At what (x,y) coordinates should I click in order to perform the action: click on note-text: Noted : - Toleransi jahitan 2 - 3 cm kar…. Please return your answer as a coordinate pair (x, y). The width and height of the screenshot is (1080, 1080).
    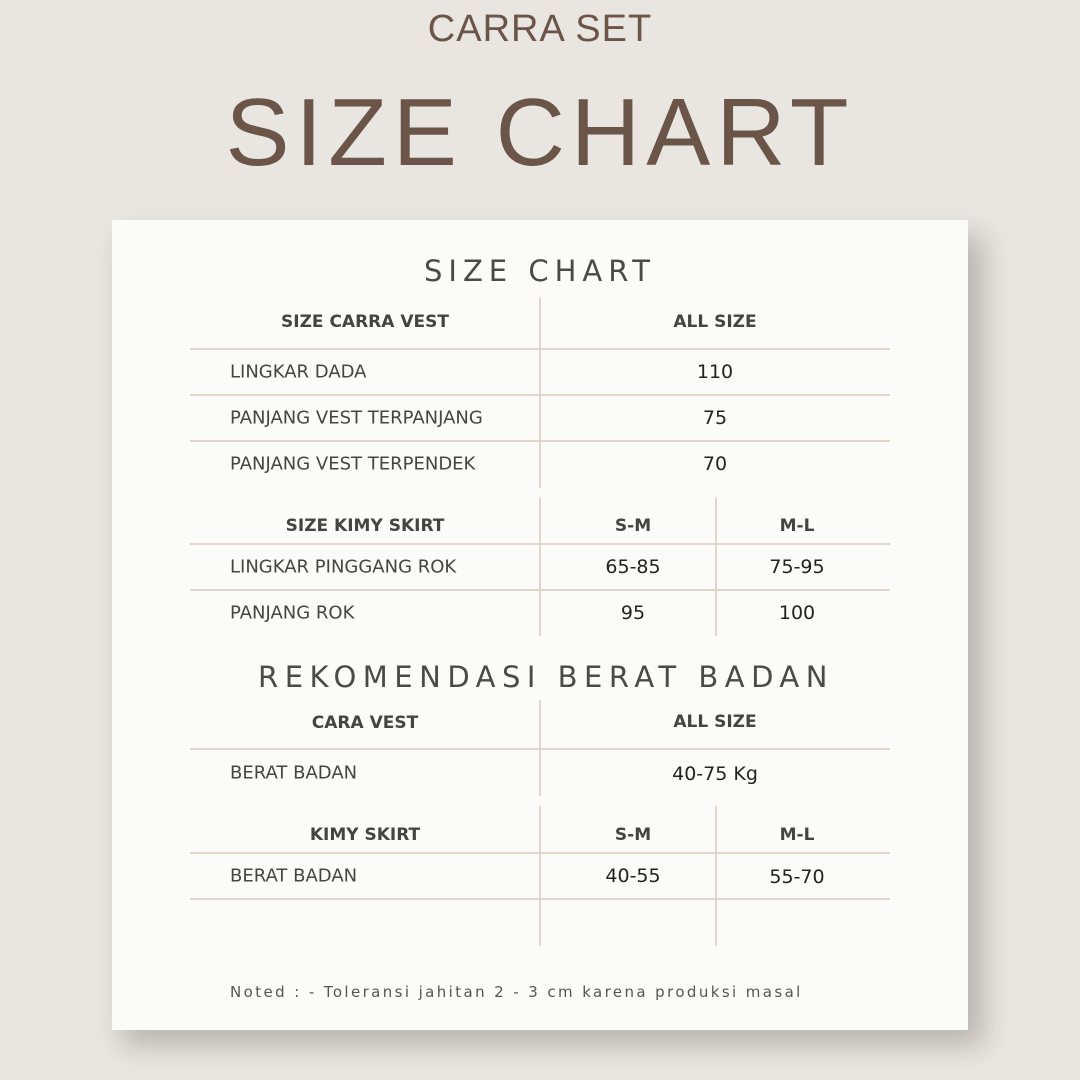
    Looking at the image, I should click on (516, 992).